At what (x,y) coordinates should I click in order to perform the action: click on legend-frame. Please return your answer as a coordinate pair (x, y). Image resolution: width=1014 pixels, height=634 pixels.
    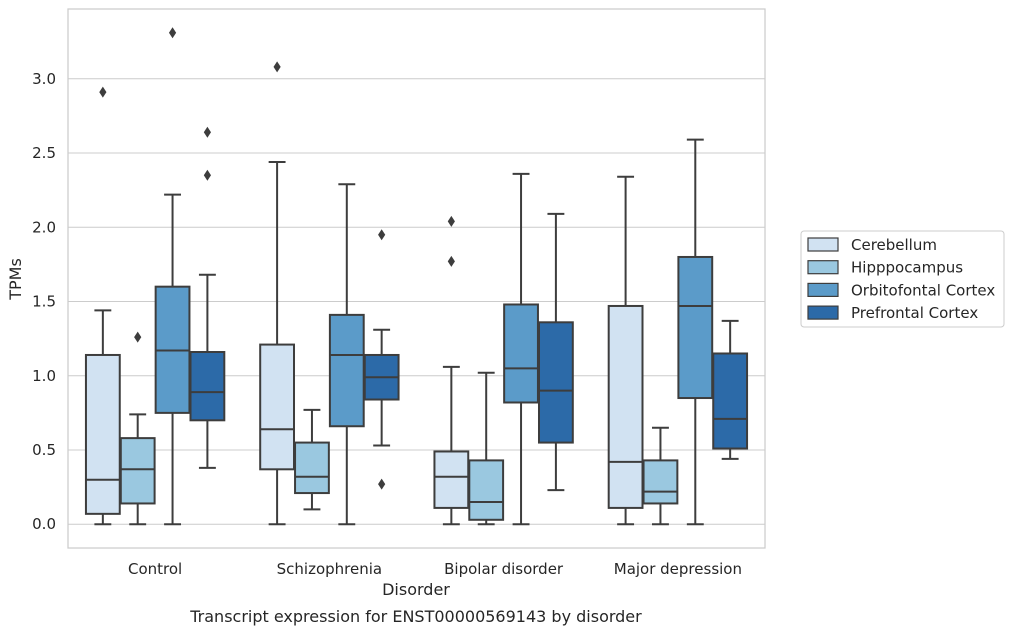
    Looking at the image, I should click on (902, 279).